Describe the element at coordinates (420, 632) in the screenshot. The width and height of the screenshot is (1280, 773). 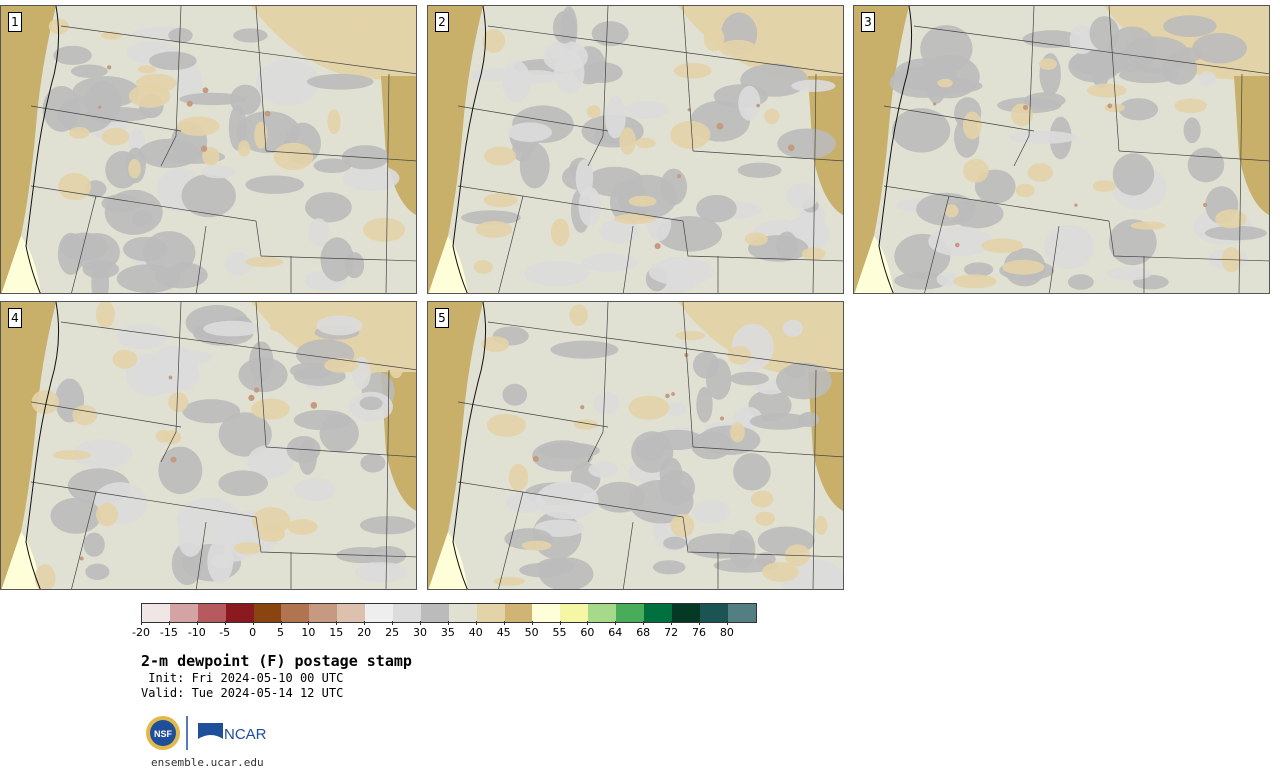
I see `colorbar-tick-label: 30` at that location.